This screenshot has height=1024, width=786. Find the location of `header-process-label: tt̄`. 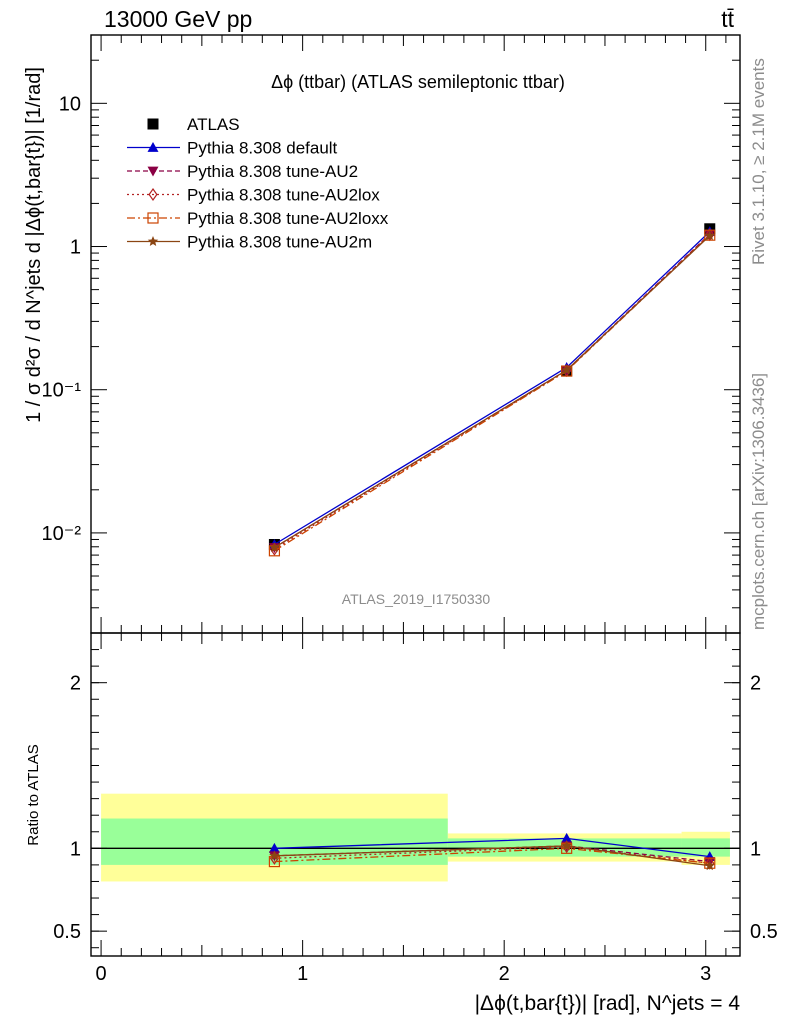

header-process-label: tt̄ is located at coordinates (727, 19).